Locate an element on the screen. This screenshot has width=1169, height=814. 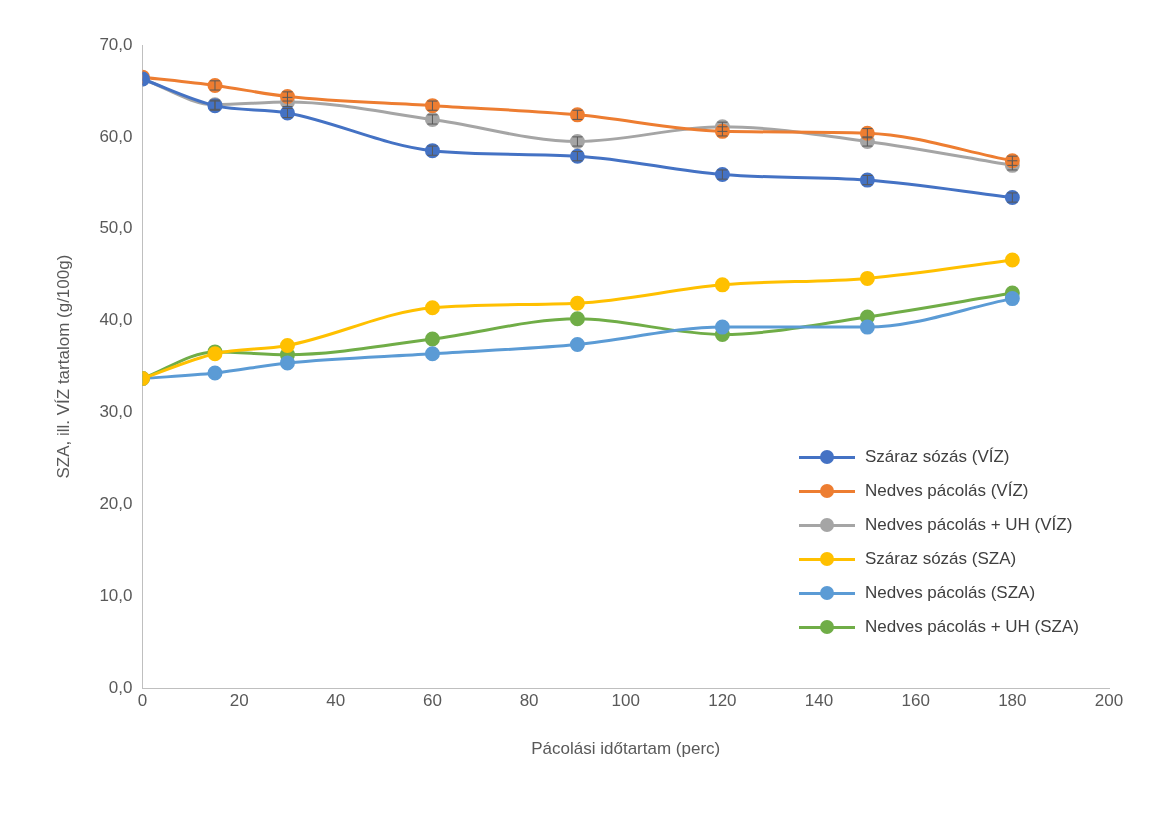
x-tick-label: 180 is located at coordinates (1012, 701).